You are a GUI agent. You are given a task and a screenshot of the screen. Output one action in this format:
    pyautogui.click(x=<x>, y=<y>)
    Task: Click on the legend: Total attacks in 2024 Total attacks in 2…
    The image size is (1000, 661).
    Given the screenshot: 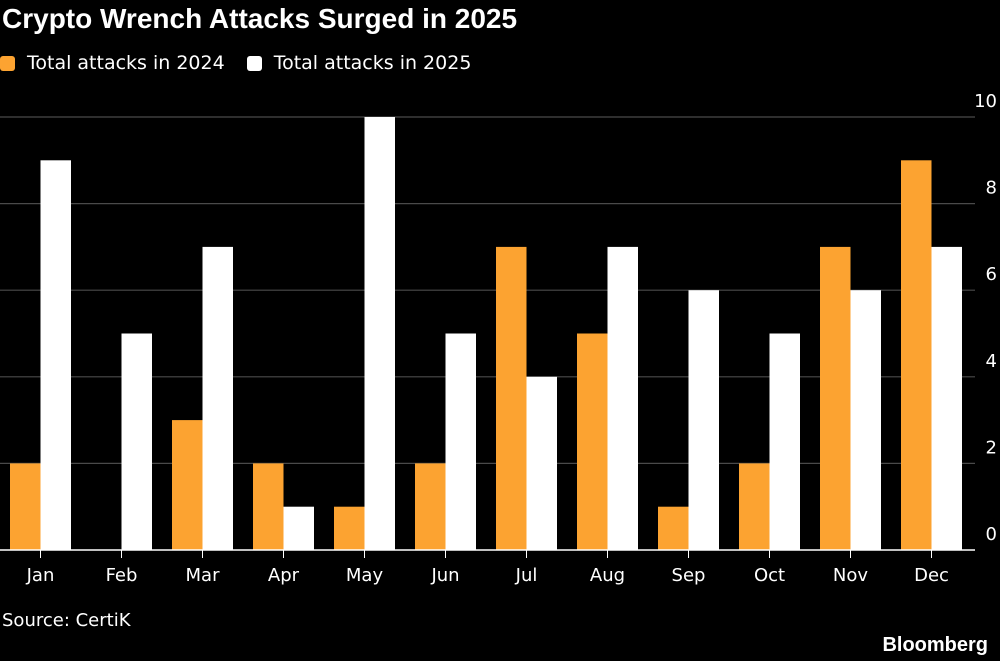 What is the action you would take?
    pyautogui.click(x=246, y=63)
    